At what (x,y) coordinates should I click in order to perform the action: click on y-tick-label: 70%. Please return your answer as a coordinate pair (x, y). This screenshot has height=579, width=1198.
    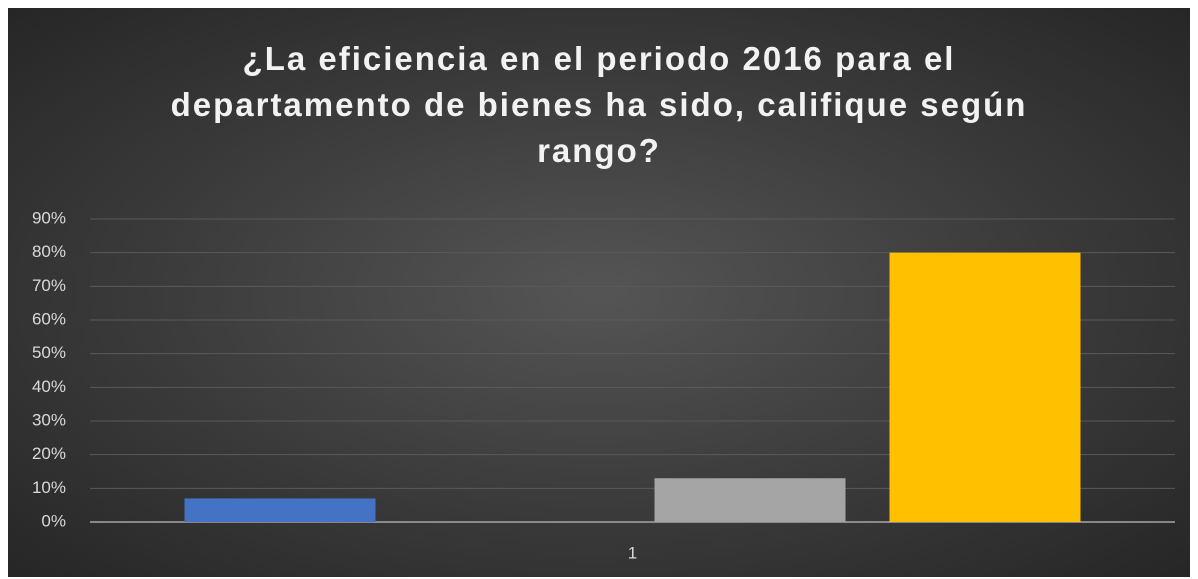
    Looking at the image, I should click on (49, 285).